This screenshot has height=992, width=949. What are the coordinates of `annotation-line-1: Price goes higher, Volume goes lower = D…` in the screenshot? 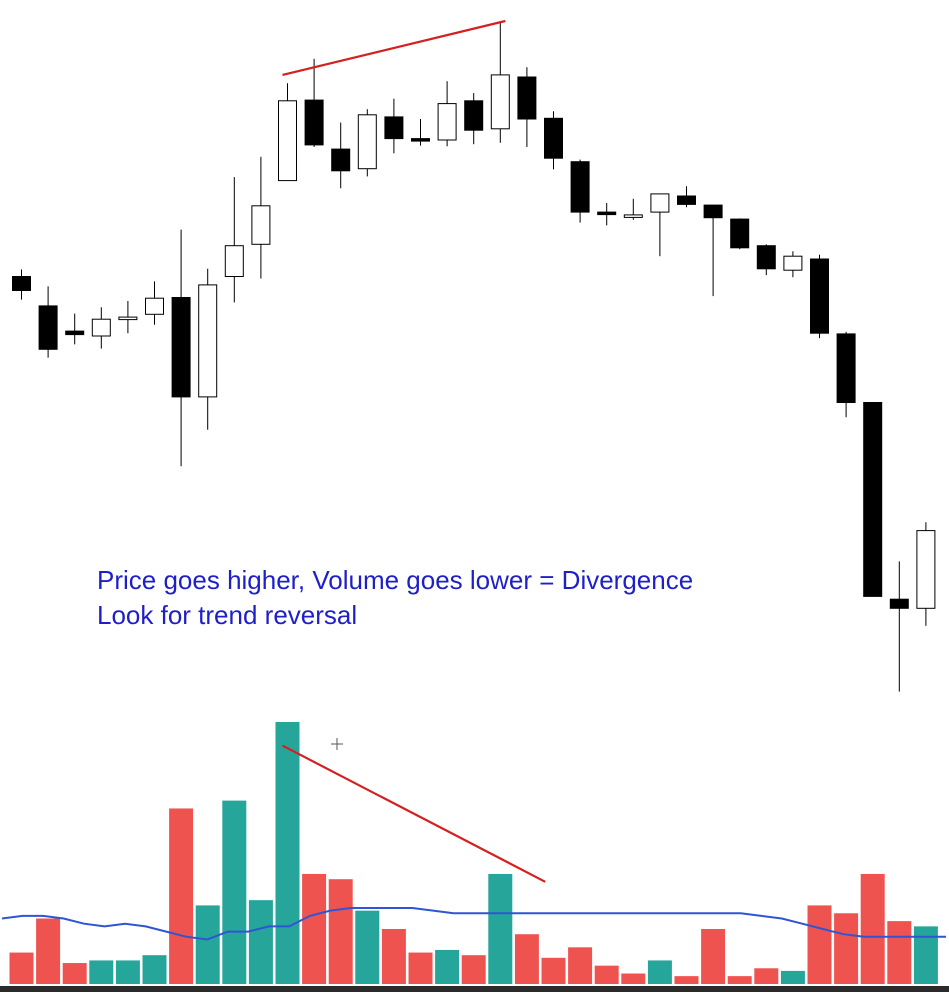 It's located at (395, 580).